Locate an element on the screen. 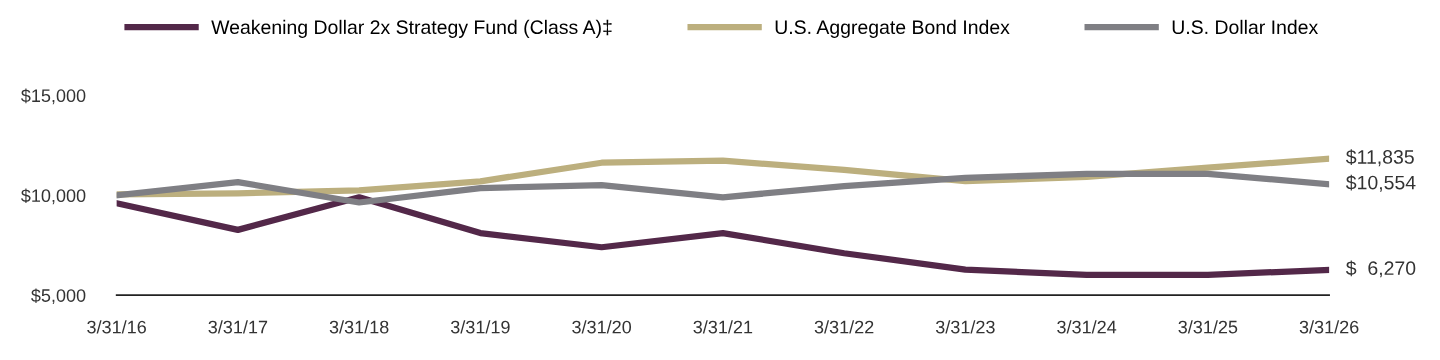  y-tick-label: $15,000 is located at coordinates (53, 96).